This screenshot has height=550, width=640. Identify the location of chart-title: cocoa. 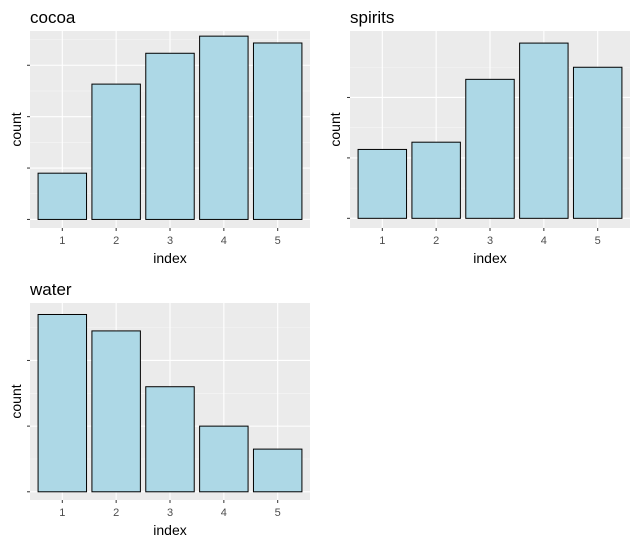
(53, 17).